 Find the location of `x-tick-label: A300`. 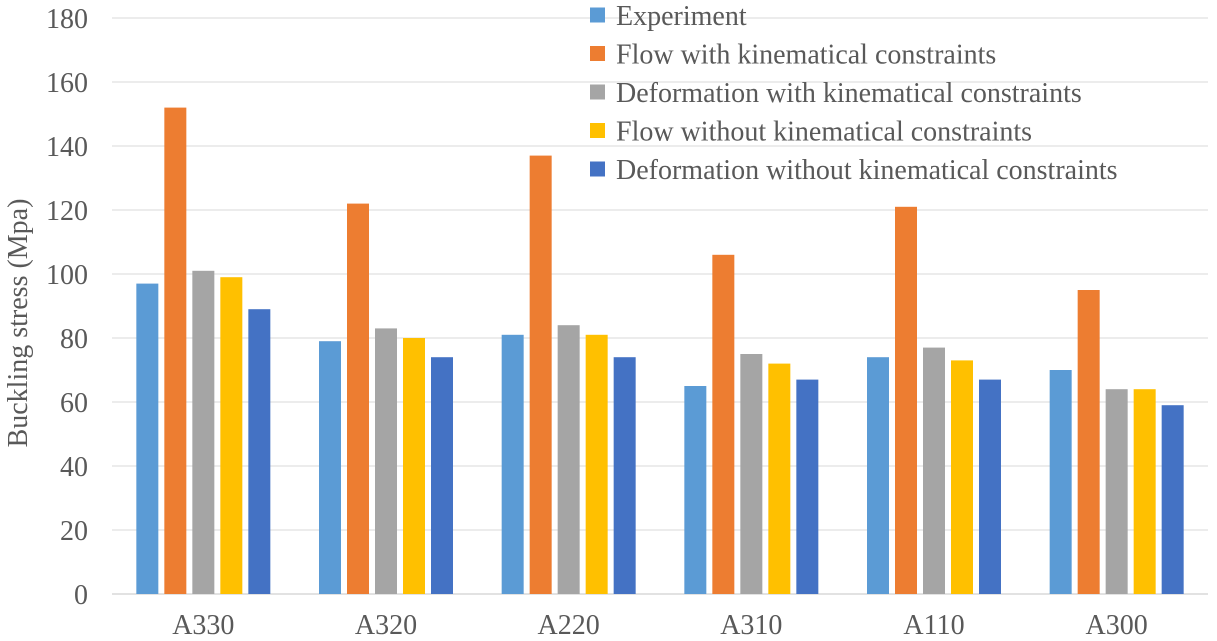

x-tick-label: A300 is located at coordinates (1117, 625).